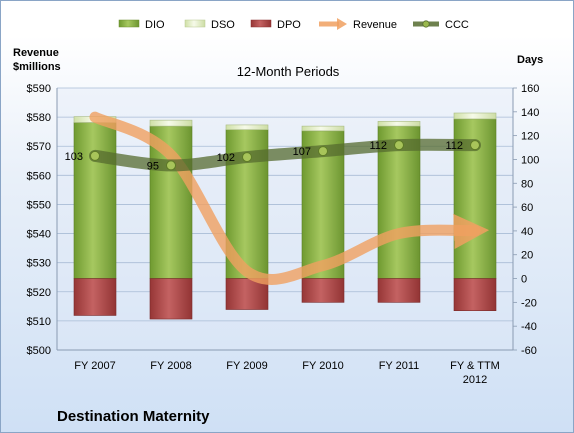 This screenshot has width=574, height=433. Describe the element at coordinates (39, 89) in the screenshot. I see `left-tick-label: $590` at that location.